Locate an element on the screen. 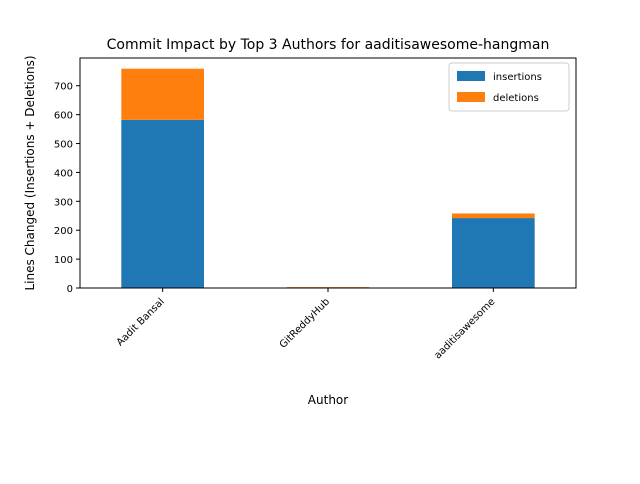  legend-label-deletions: deletions is located at coordinates (516, 98).